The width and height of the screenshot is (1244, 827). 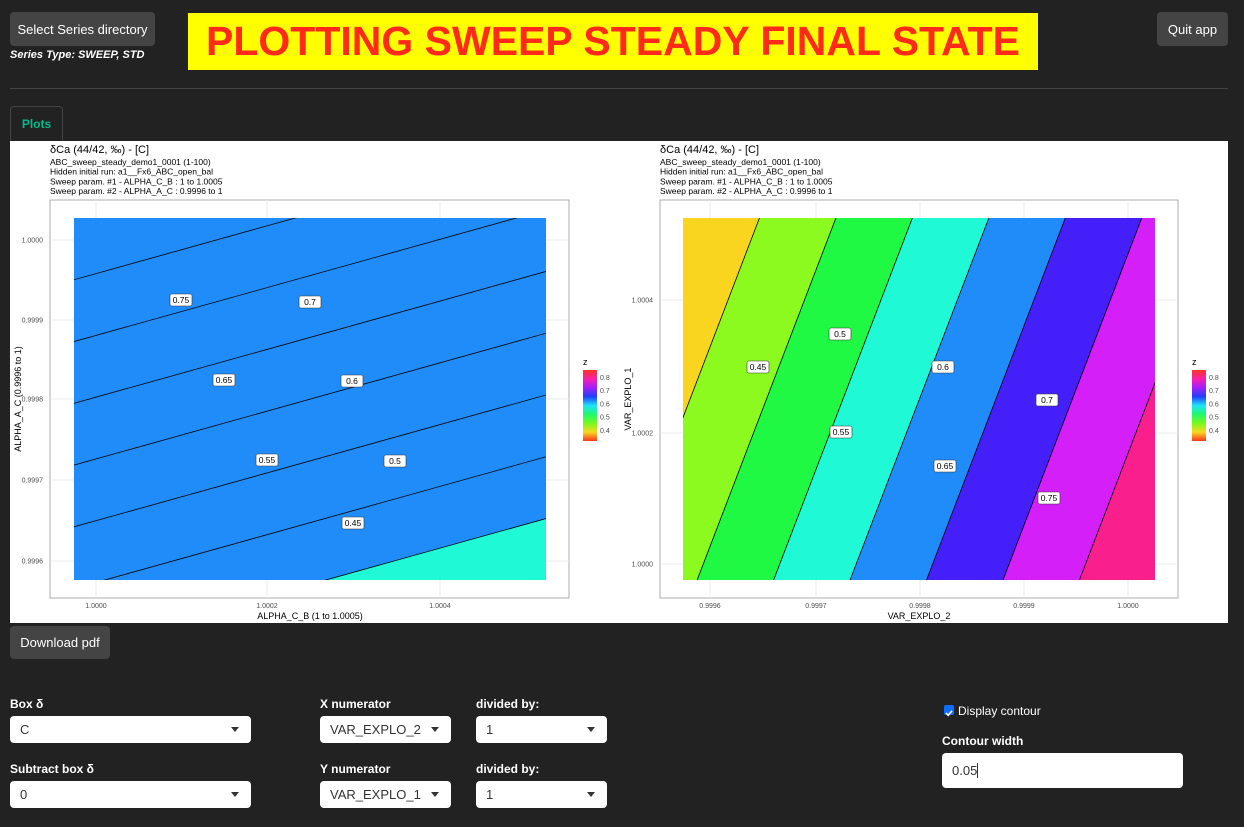 I want to click on x-numerator-select: VAR_EXPLO_2, so click(x=385, y=729).